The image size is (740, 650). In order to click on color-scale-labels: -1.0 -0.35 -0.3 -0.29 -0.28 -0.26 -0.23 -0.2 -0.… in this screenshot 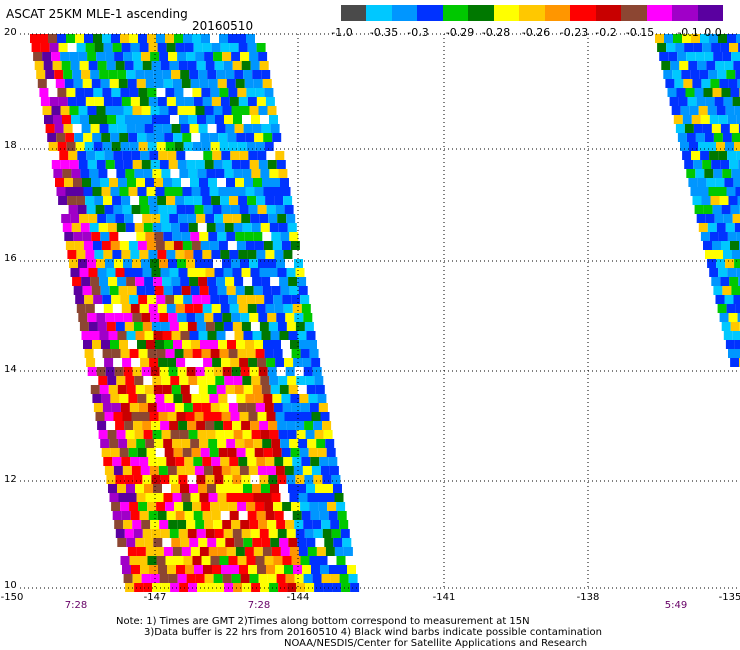, I will do `click(370, 32)`.